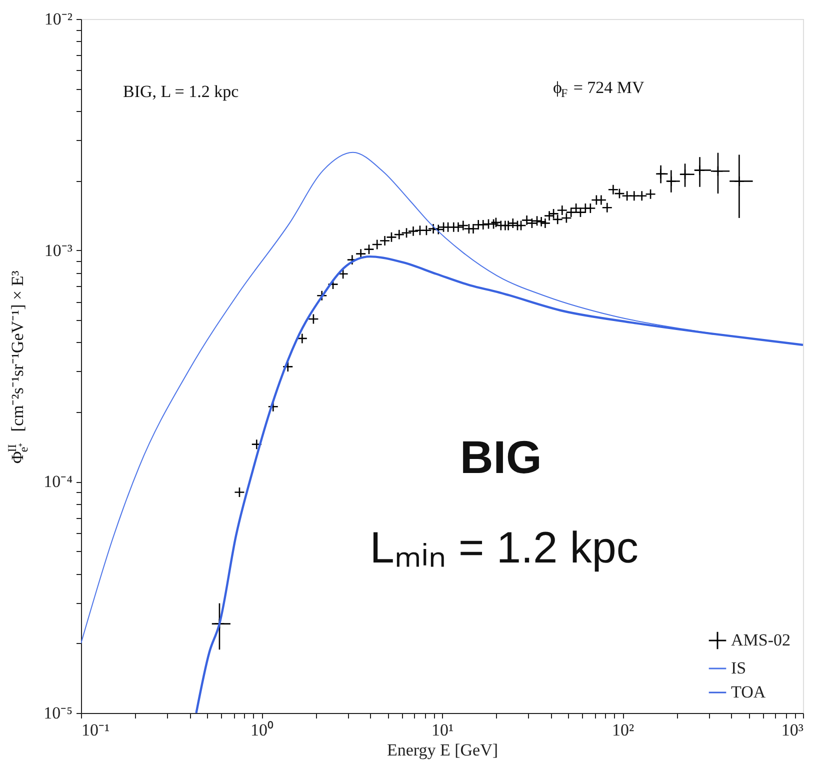 This screenshot has width=826, height=775. What do you see at coordinates (623, 730) in the screenshot?
I see `x-tick-label: 10²` at bounding box center [623, 730].